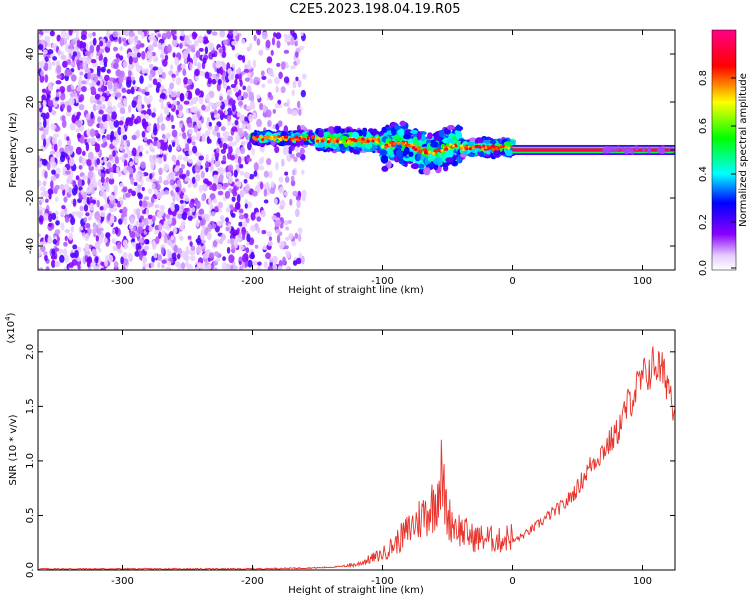  I want to click on spectrogram-band-core, so click(593, 150).